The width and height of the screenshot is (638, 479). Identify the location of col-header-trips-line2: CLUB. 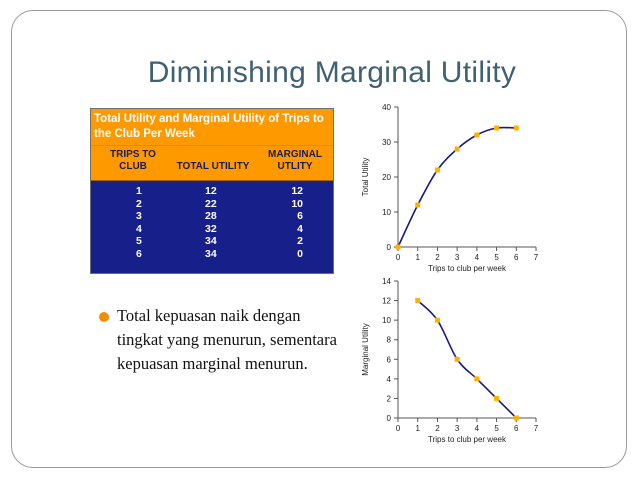
(133, 166).